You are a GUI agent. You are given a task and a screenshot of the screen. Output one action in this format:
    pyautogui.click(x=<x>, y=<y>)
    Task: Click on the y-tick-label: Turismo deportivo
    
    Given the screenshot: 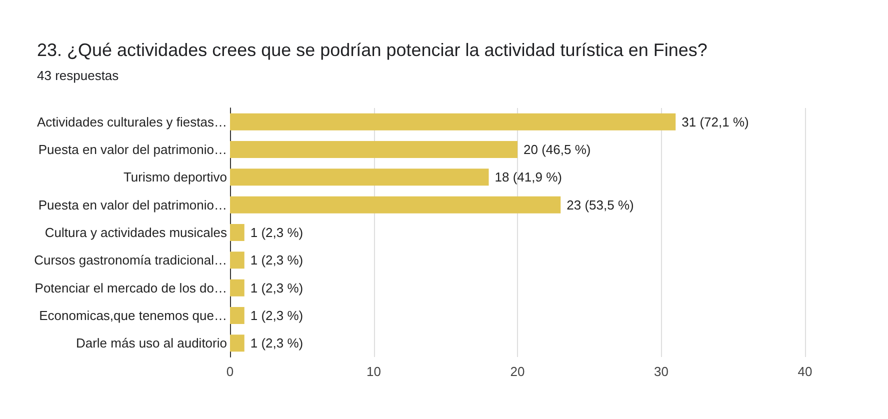 What is the action you would take?
    pyautogui.click(x=175, y=177)
    